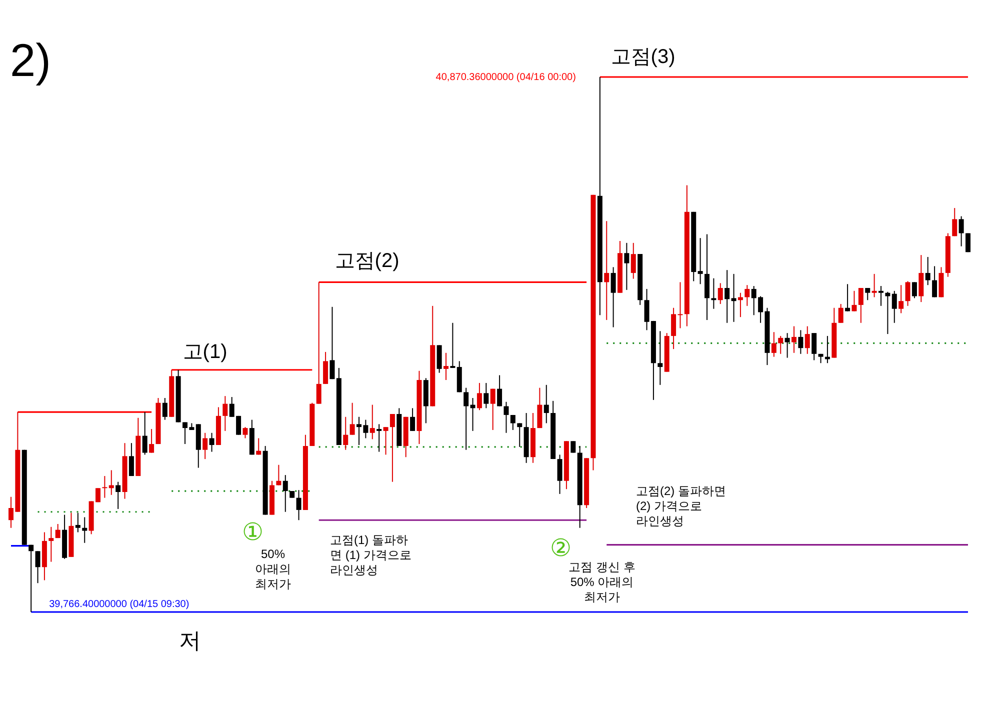 This screenshot has height=702, width=1000. I want to click on chart-title: 2), so click(30, 60).